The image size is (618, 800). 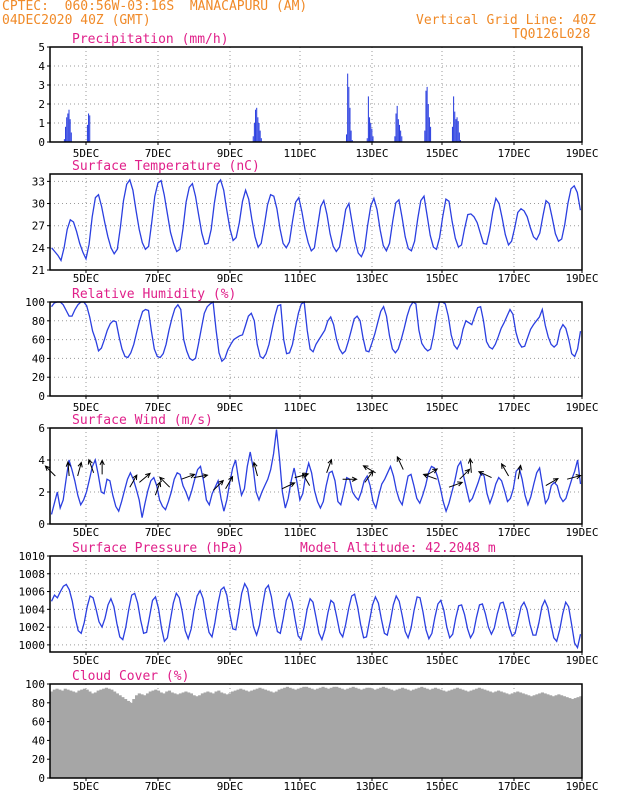 What do you see at coordinates (38, 759) in the screenshot?
I see `y-tick-label: 20` at bounding box center [38, 759].